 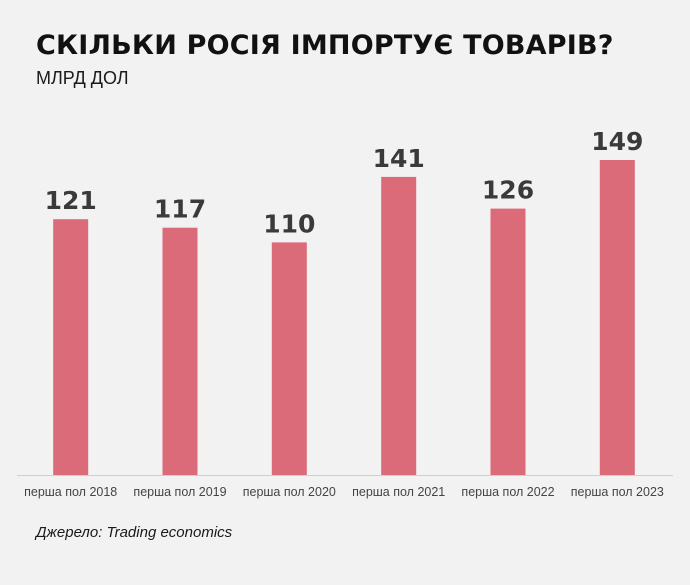 I want to click on x-tick-label: перша пол 2018, so click(x=70, y=492).